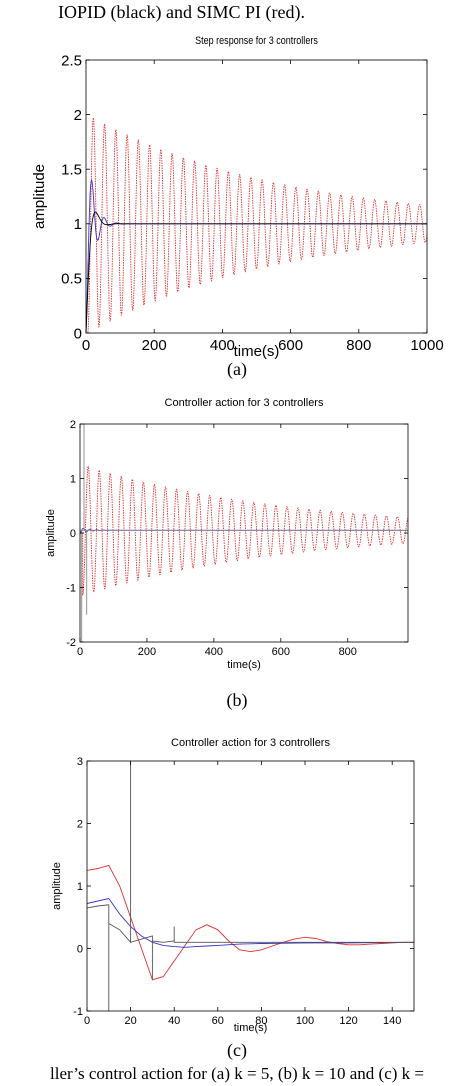  What do you see at coordinates (130, 1021) in the screenshot?
I see `x-tick-label: 20` at bounding box center [130, 1021].